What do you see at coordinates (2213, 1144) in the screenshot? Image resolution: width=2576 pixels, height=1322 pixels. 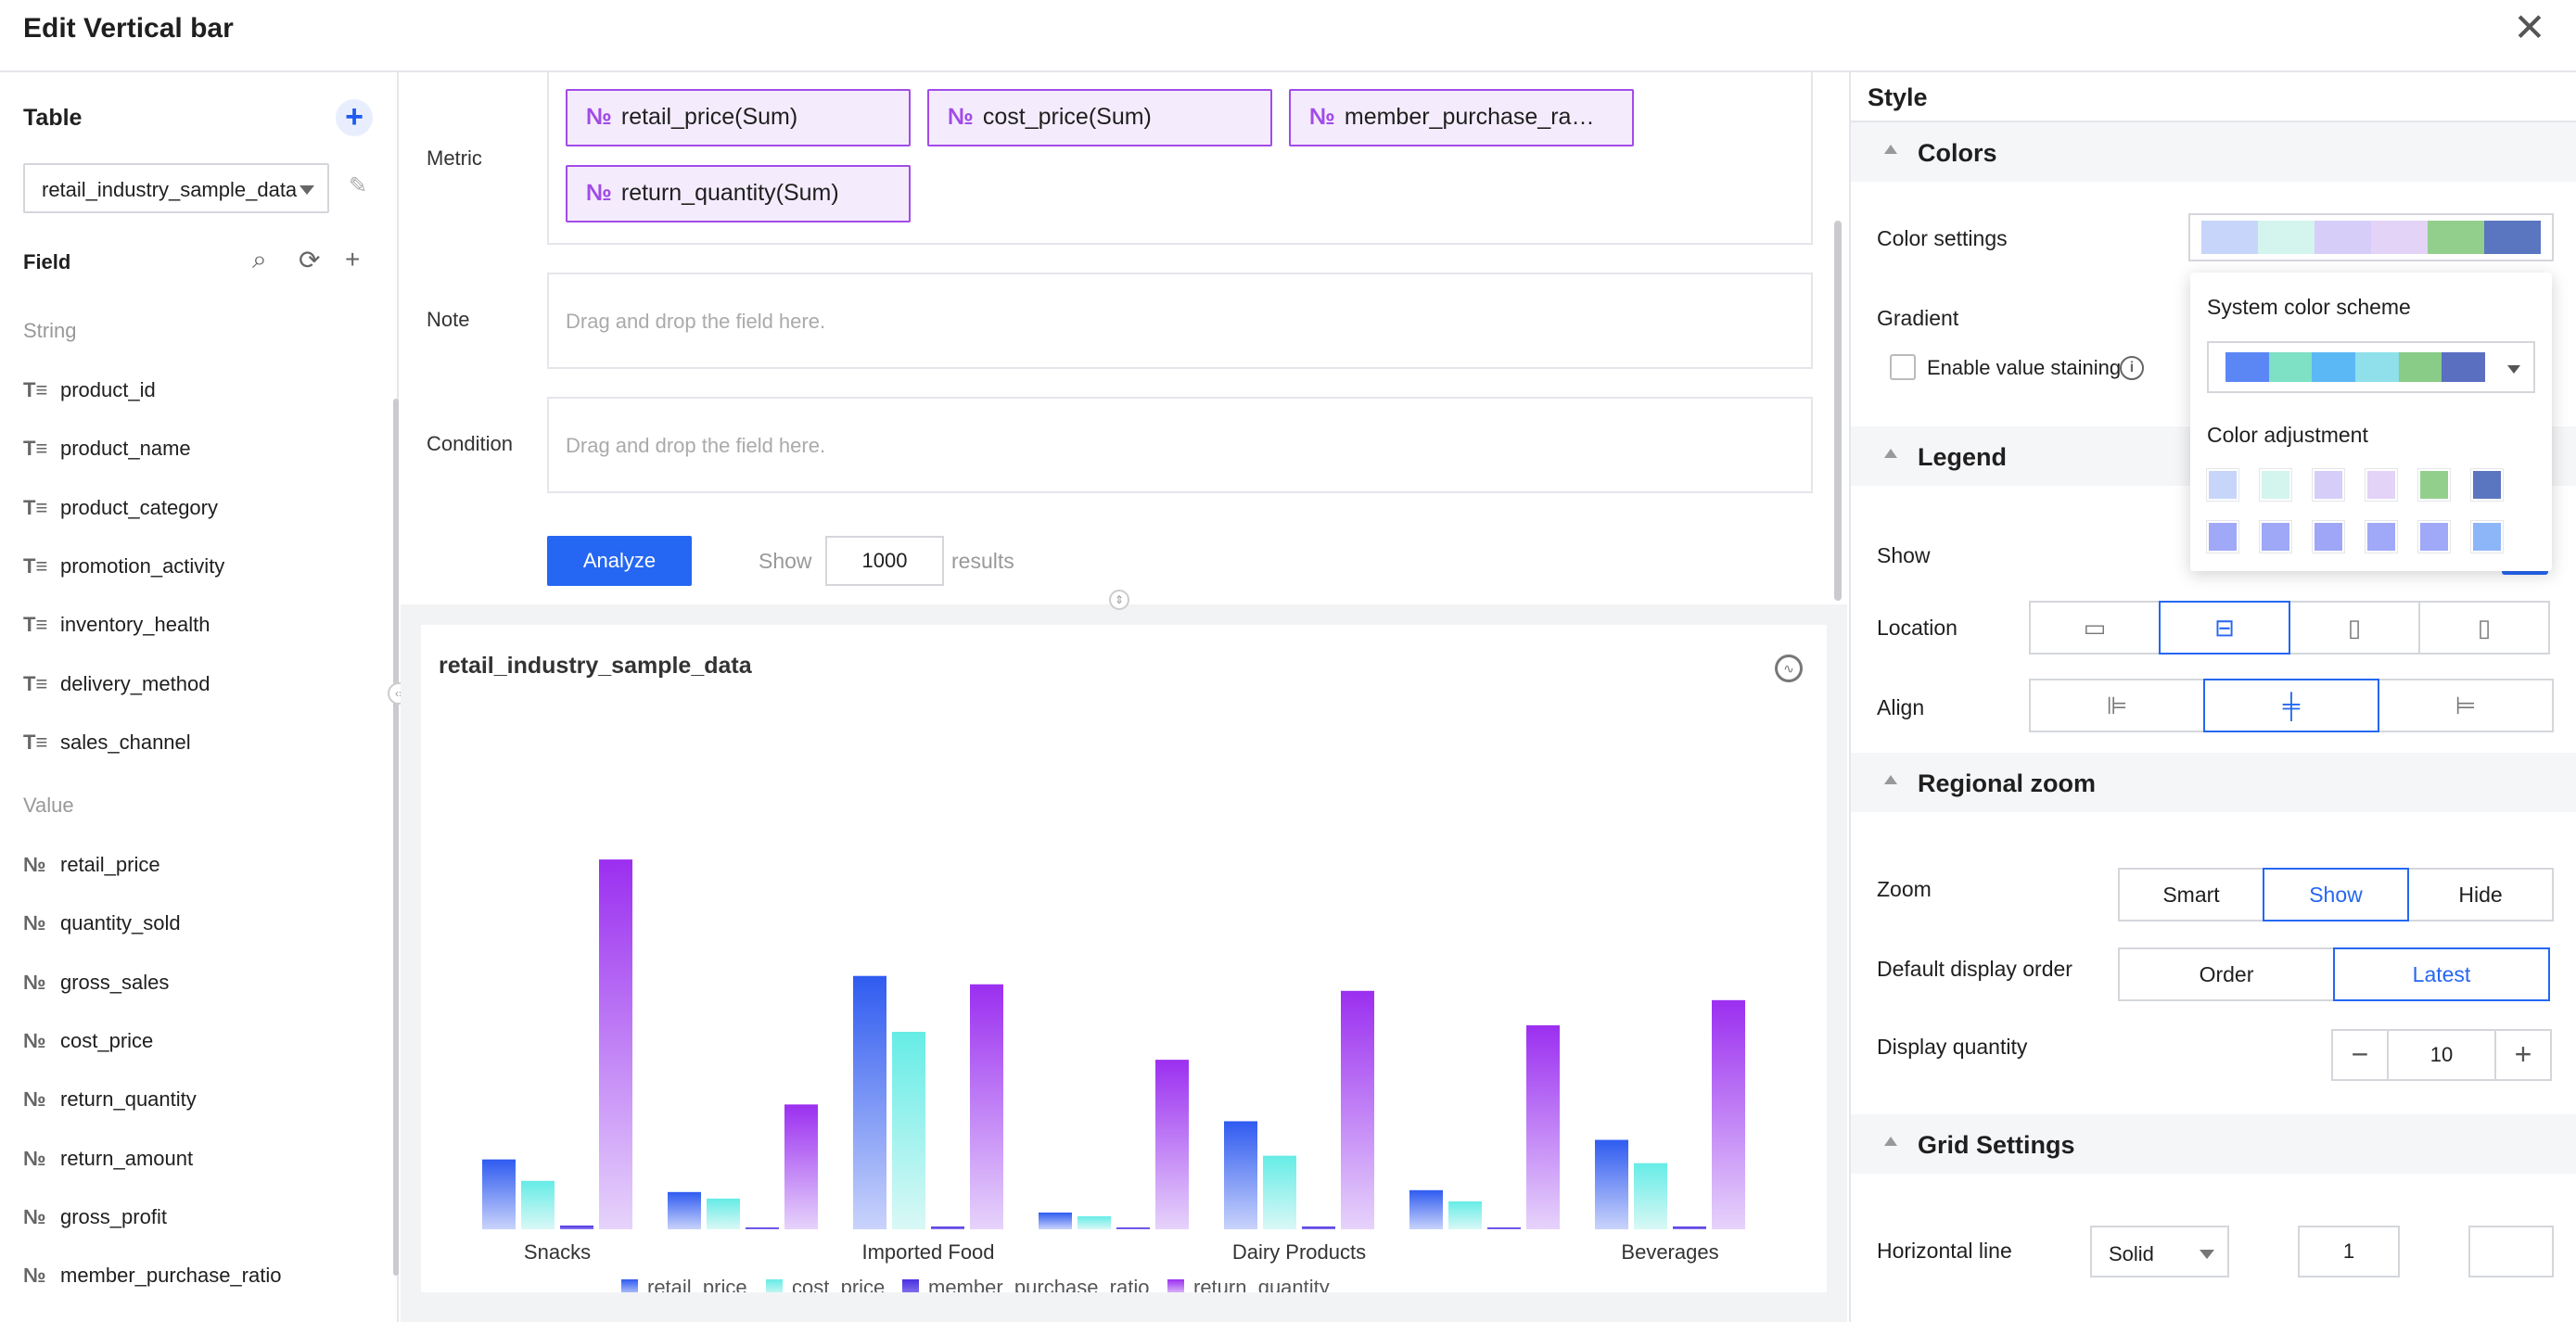 I see `grid-settings-section-header: Grid Settings` at bounding box center [2213, 1144].